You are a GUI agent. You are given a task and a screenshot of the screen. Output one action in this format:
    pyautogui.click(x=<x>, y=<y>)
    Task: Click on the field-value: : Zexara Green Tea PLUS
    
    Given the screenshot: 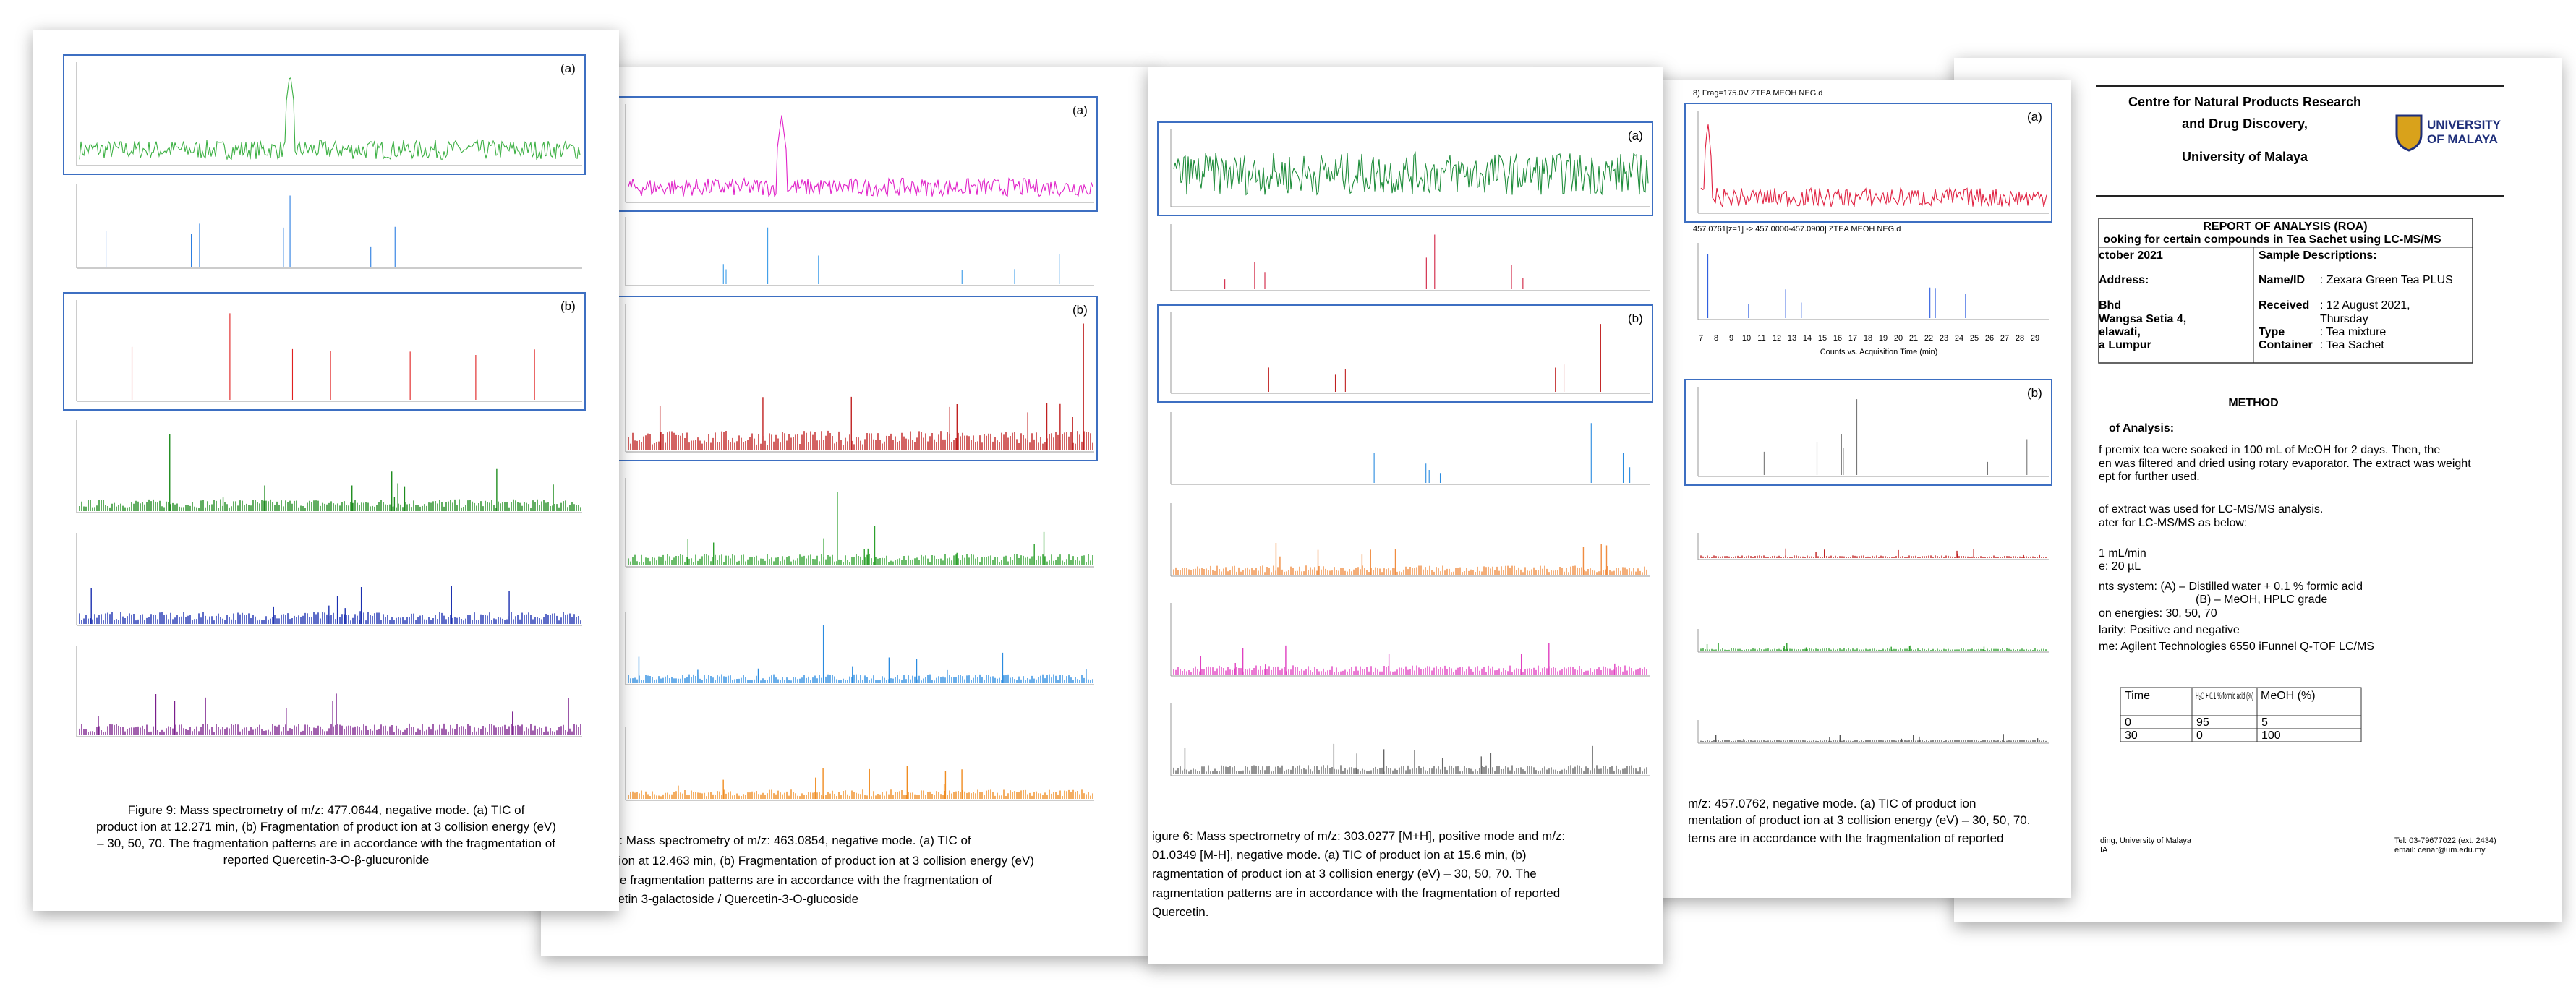 What is the action you would take?
    pyautogui.click(x=2386, y=280)
    